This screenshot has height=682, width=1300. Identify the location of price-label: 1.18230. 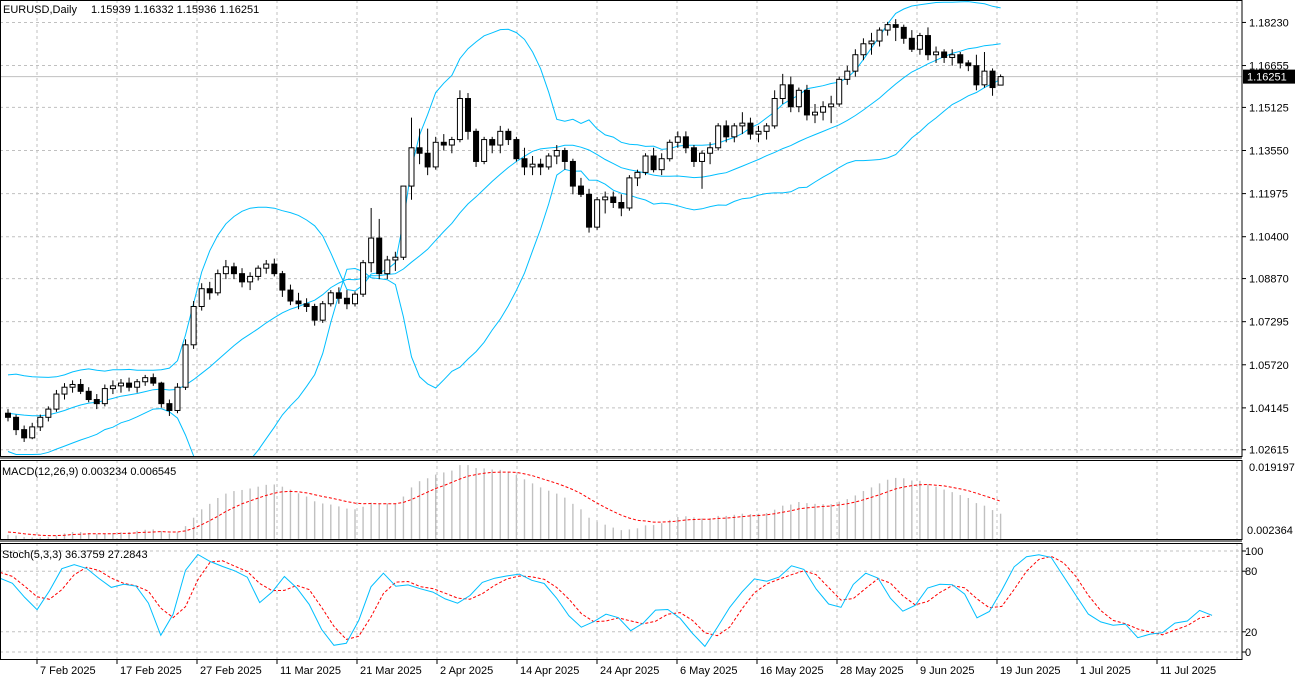
(1269, 23).